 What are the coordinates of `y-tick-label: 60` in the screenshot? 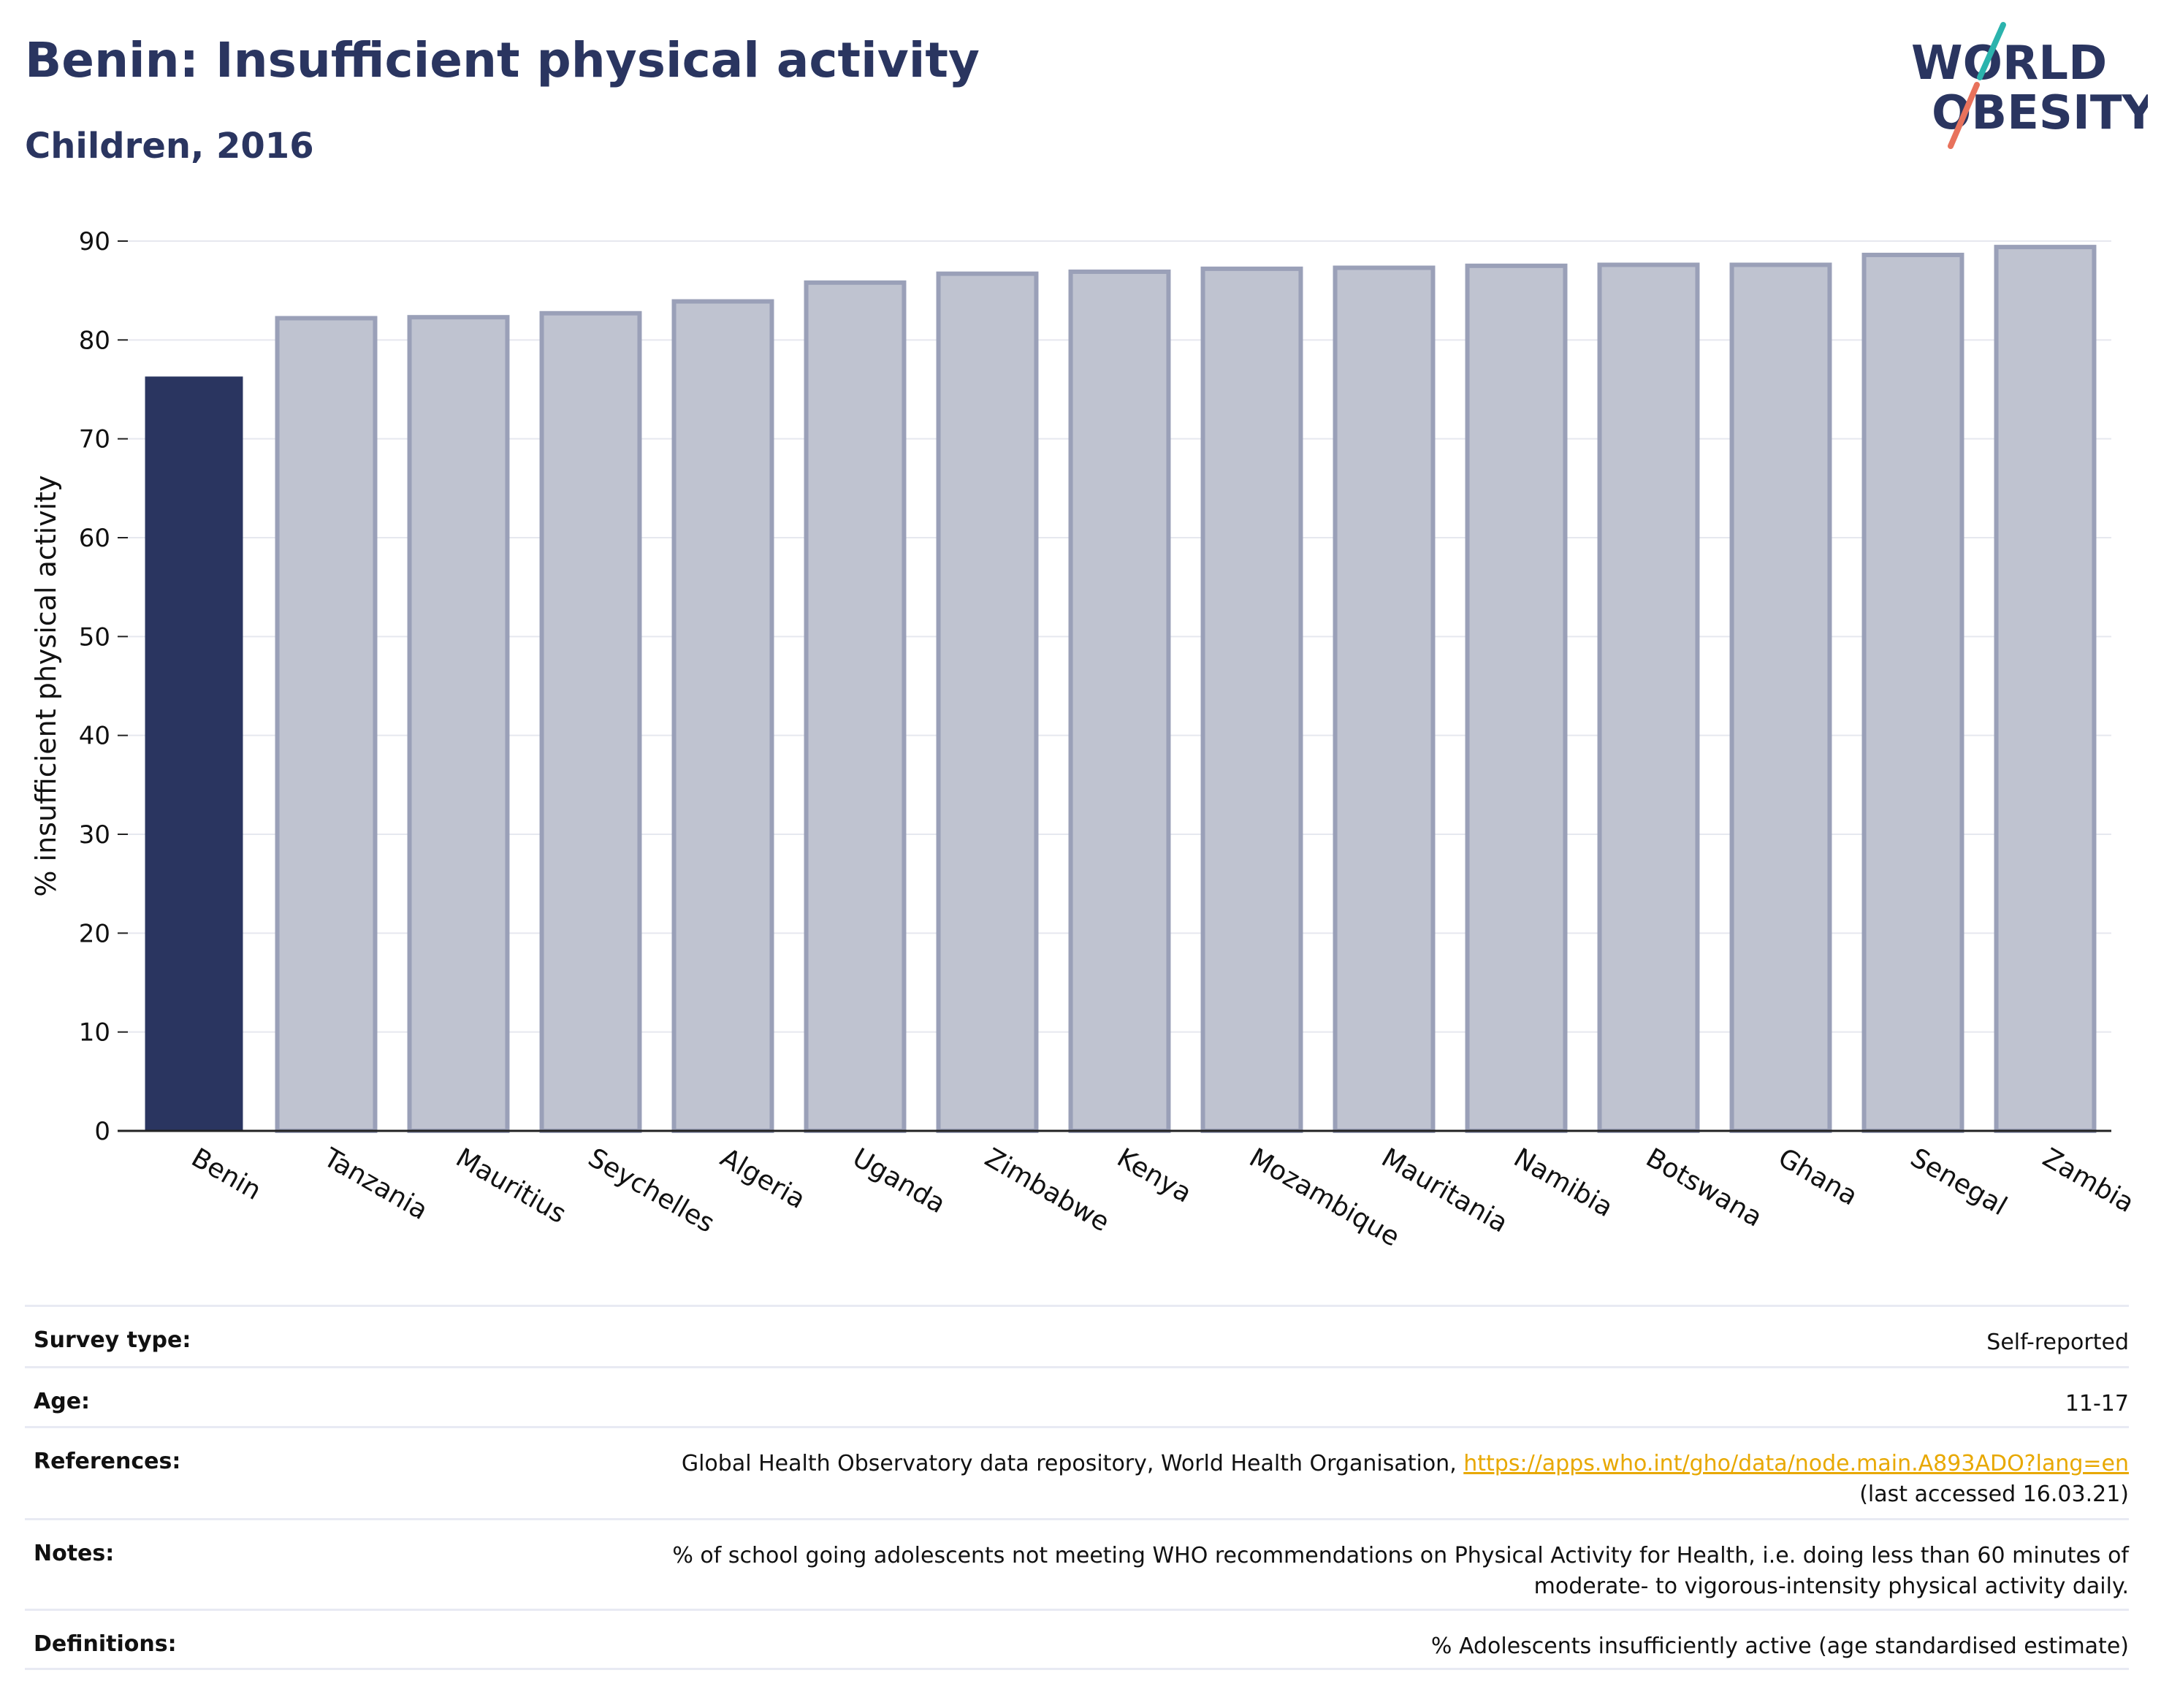 It's located at (94, 538).